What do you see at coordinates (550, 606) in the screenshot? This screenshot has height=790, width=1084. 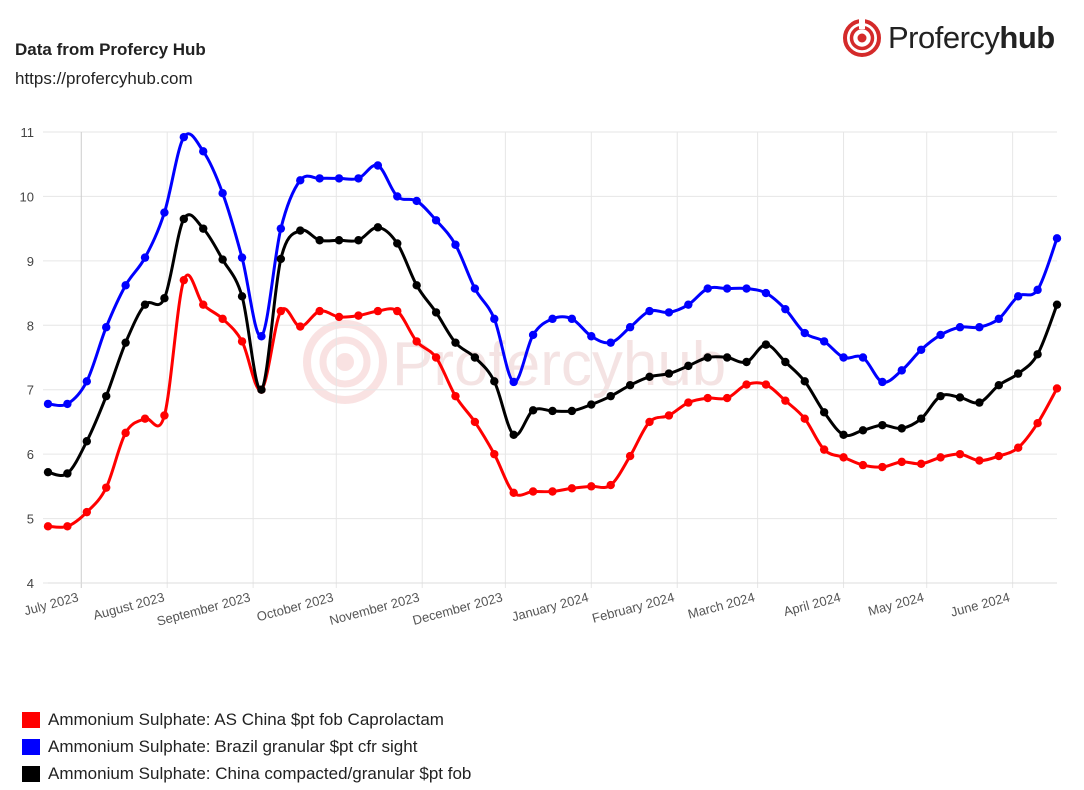 I see `x-tick-label: January 2024` at bounding box center [550, 606].